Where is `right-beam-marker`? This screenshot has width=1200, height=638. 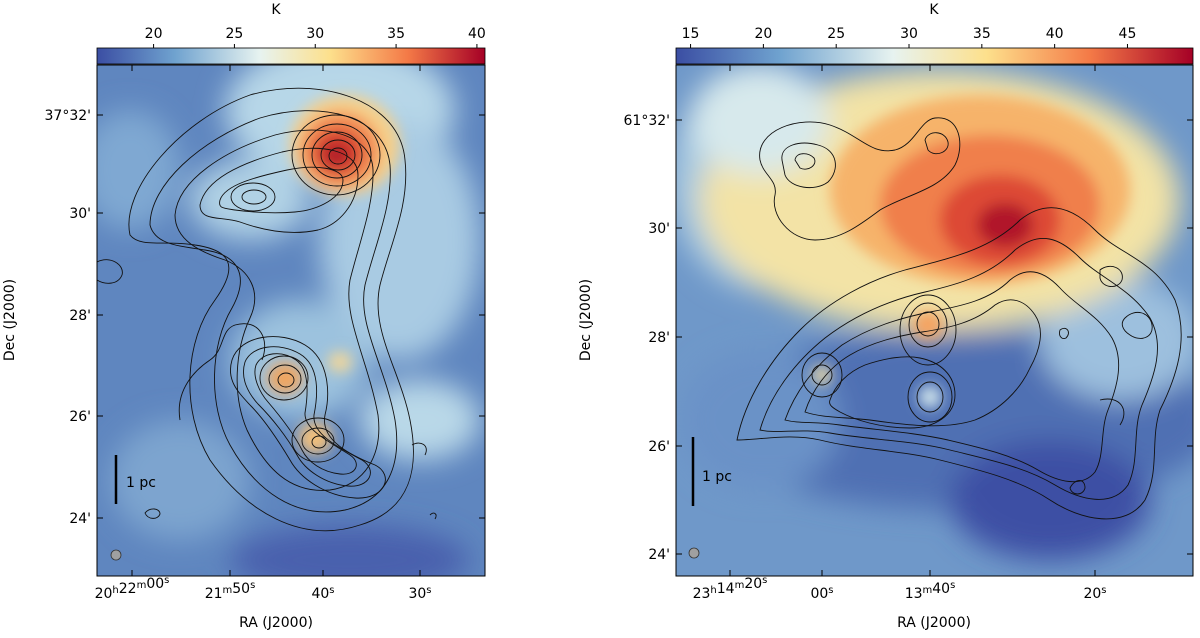 right-beam-marker is located at coordinates (694, 553).